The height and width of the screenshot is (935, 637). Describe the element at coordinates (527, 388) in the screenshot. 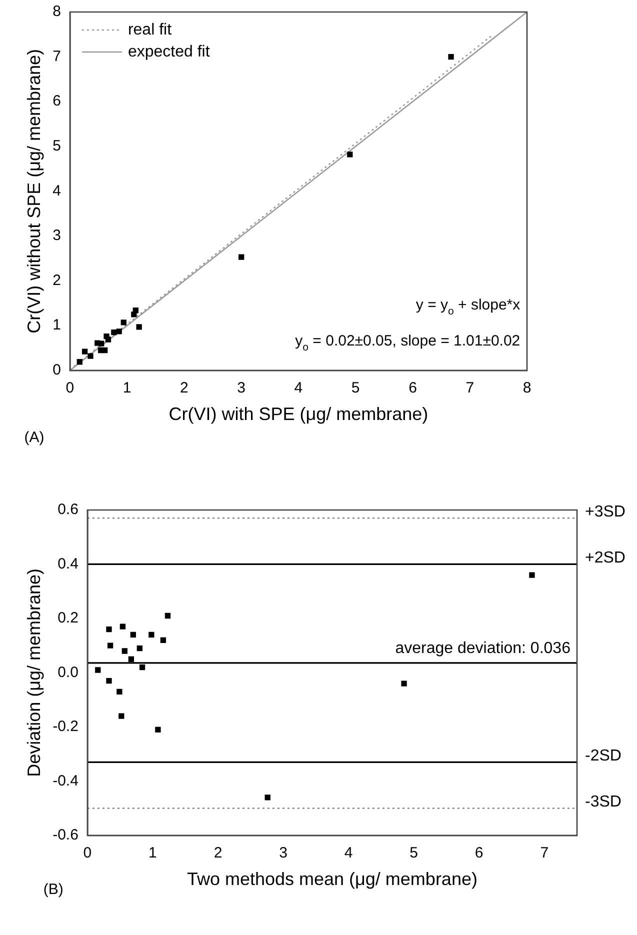

I see `x-tick-label: 8` at that location.